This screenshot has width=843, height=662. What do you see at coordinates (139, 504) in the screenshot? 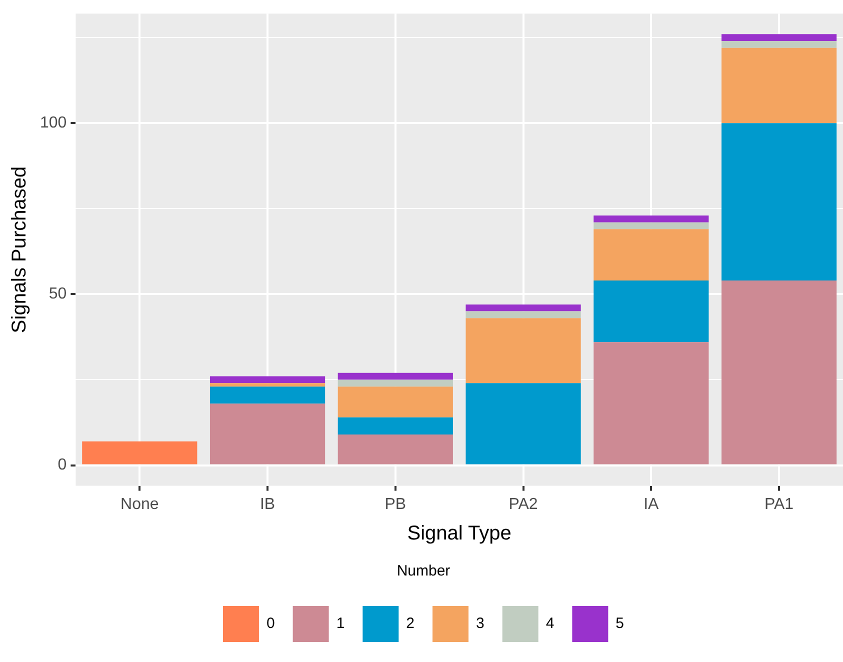
I see `x-tick-label: None` at bounding box center [139, 504].